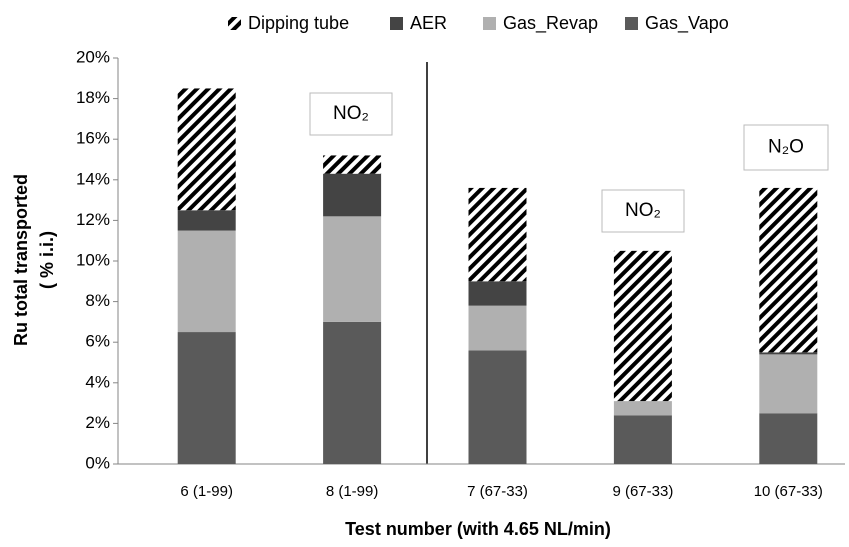 The image size is (849, 547). Describe the element at coordinates (93, 178) in the screenshot. I see `y-tick-label: 14%` at that location.